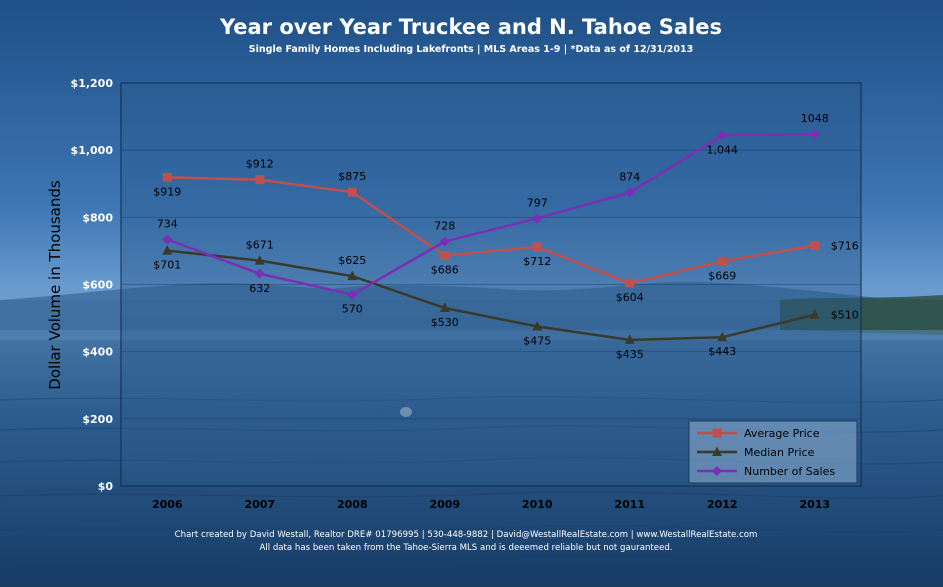  Describe the element at coordinates (92, 150) in the screenshot. I see `y-tick-label: $1,000` at that location.